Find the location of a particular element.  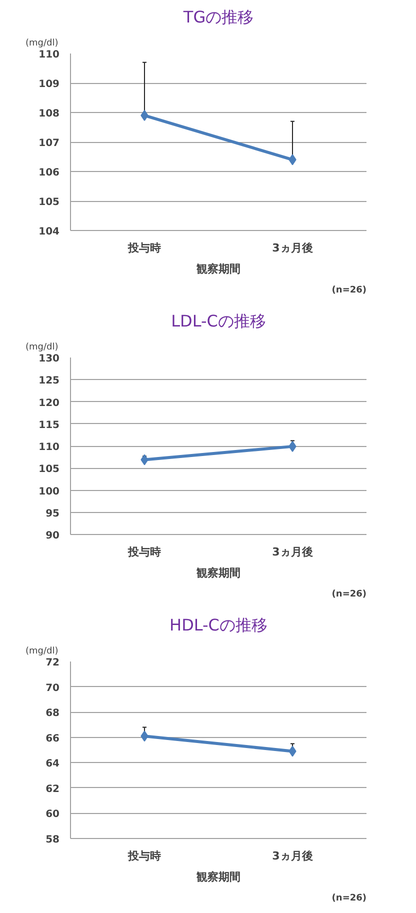

y-tick-label: 108 is located at coordinates (49, 114).